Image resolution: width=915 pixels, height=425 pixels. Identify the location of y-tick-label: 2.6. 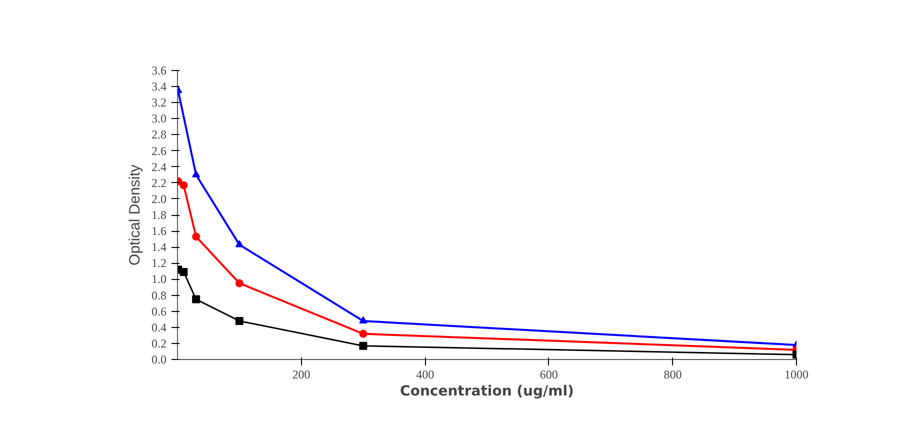
(159, 151).